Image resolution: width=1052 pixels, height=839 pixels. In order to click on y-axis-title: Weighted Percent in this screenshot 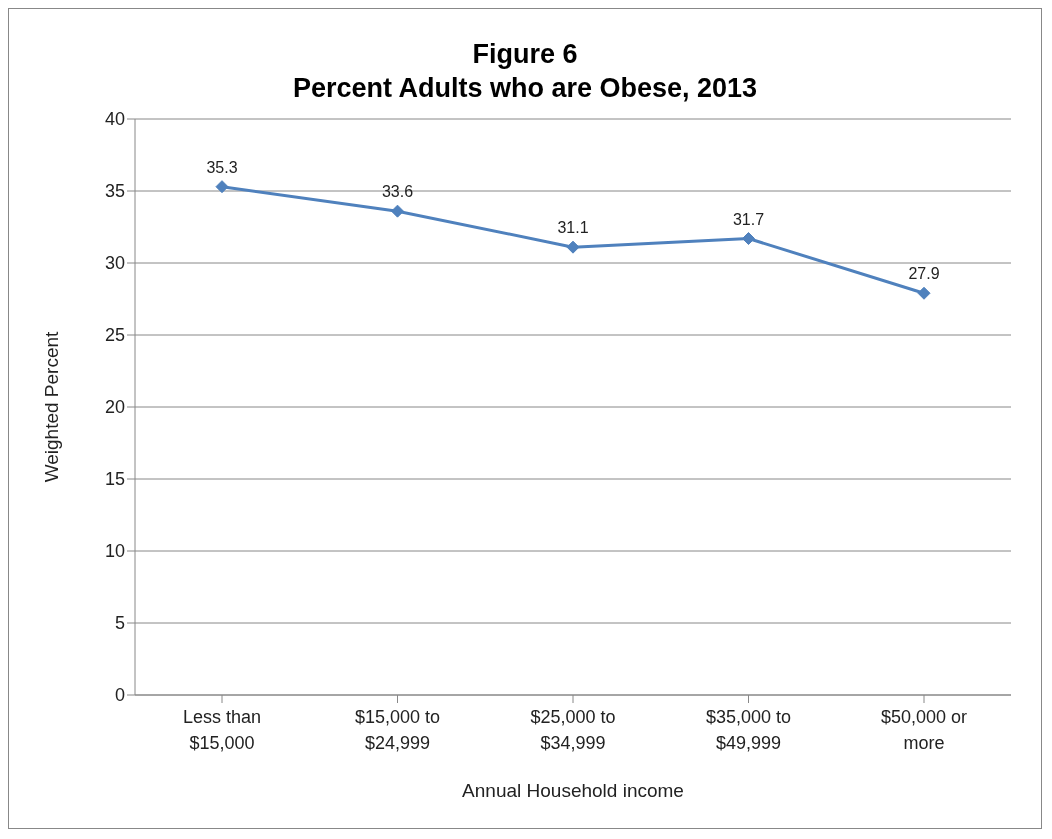, I will do `click(51, 406)`.